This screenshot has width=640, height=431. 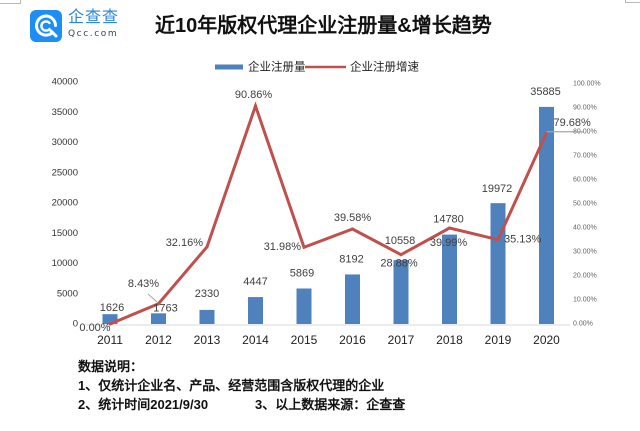 I want to click on y-left-tick-label: 25000, so click(x=65, y=172).